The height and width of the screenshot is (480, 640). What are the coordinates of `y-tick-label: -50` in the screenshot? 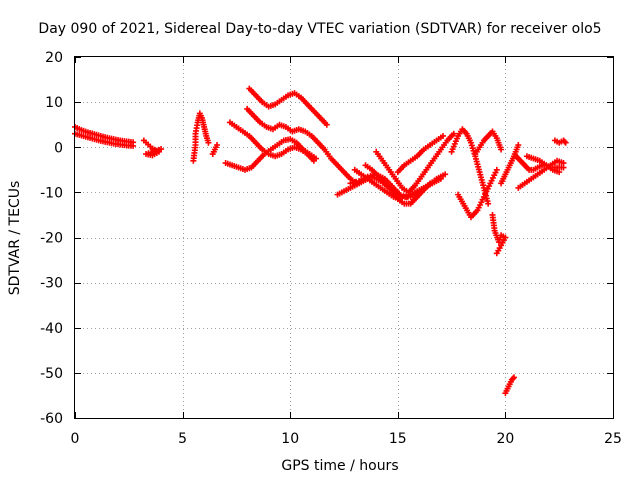 It's located at (51, 374).